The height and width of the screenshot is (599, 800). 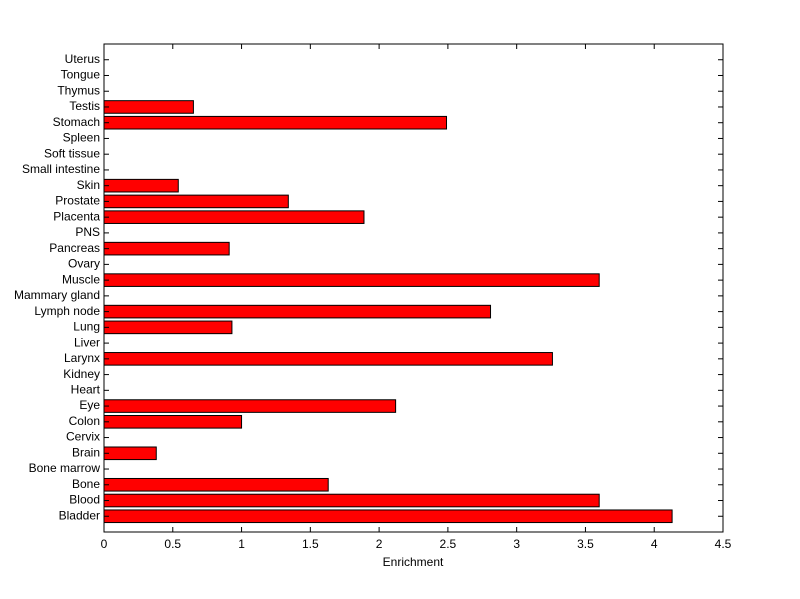 I want to click on x-axis-label: Enrichment, so click(x=413, y=562).